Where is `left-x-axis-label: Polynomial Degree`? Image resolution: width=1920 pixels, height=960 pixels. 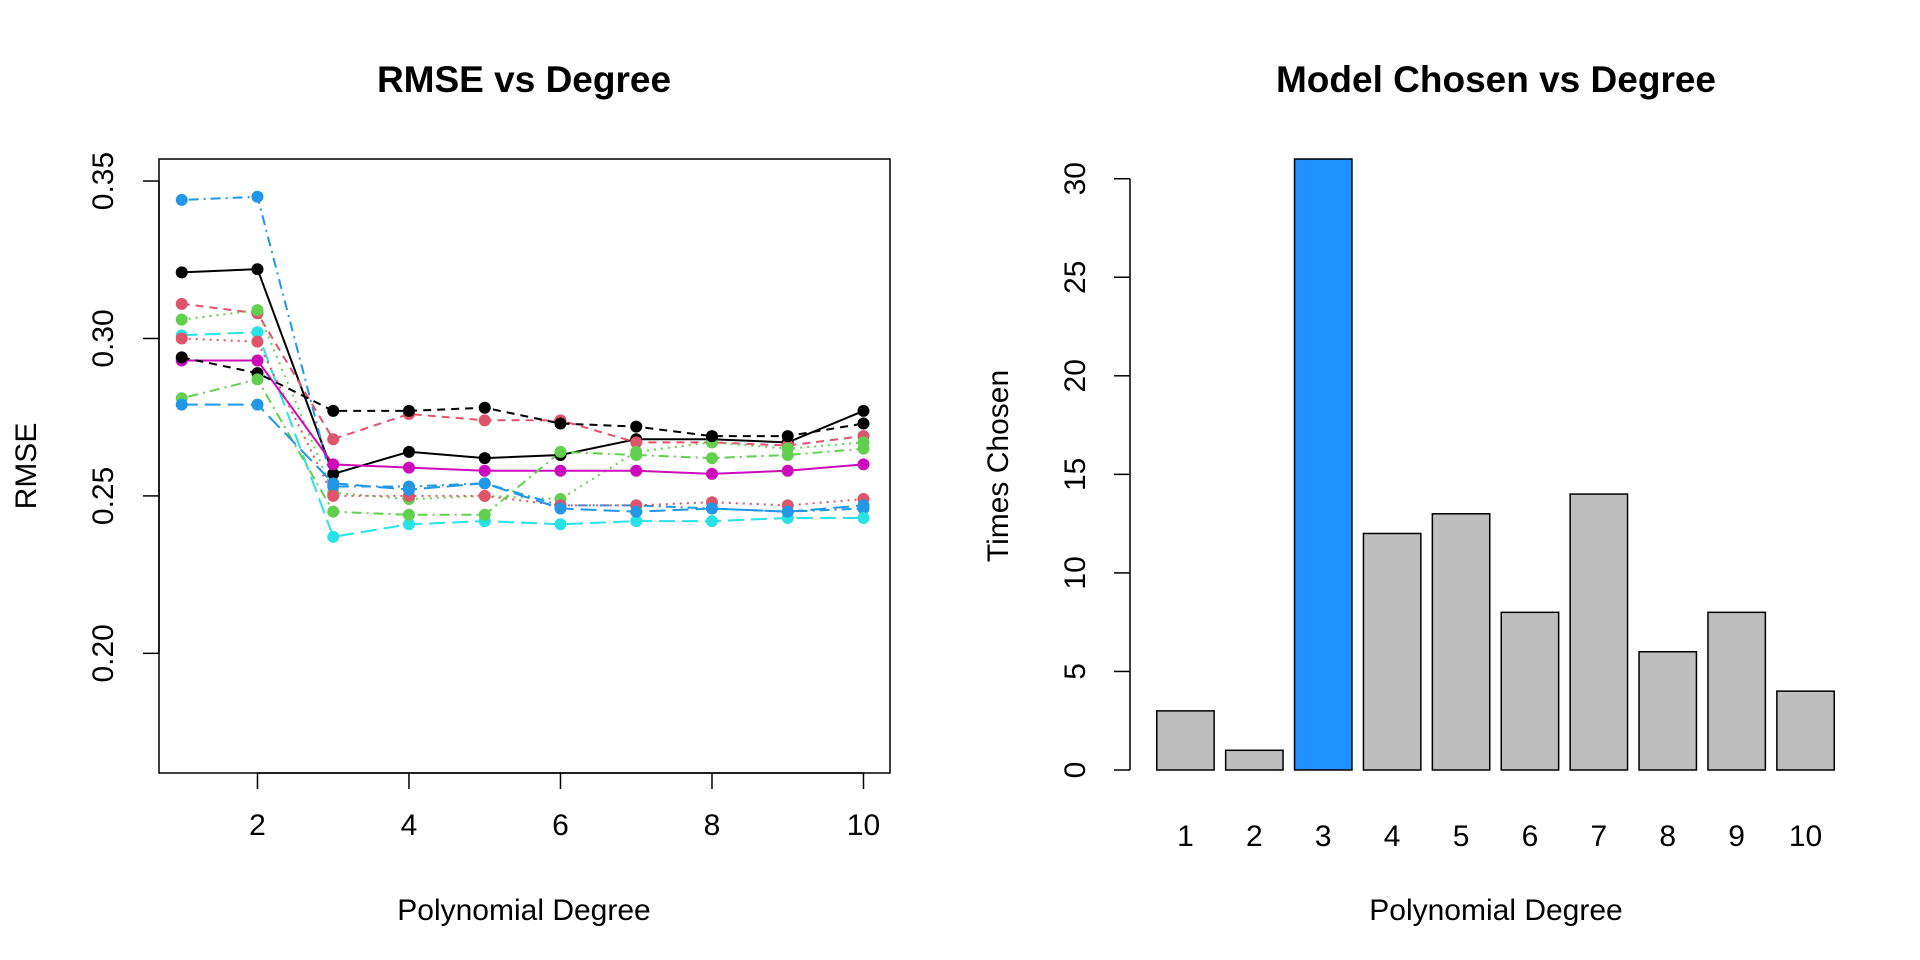 left-x-axis-label: Polynomial Degree is located at coordinates (523, 910).